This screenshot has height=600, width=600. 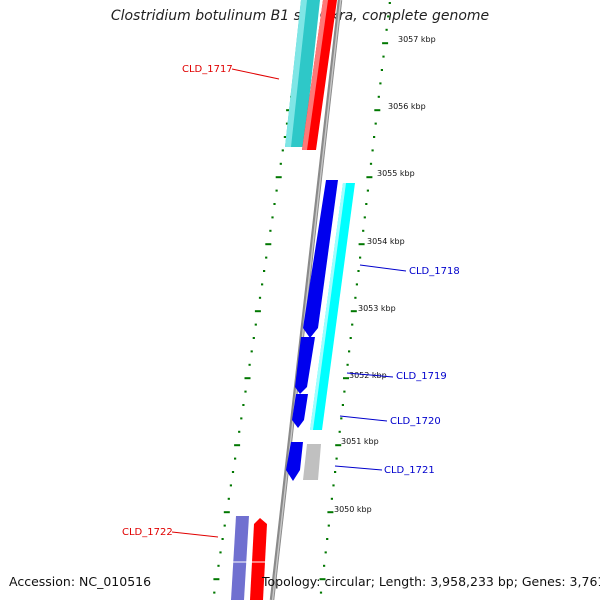 I want to click on gene-label-cld-1721: CLD_1721, so click(x=409, y=470).